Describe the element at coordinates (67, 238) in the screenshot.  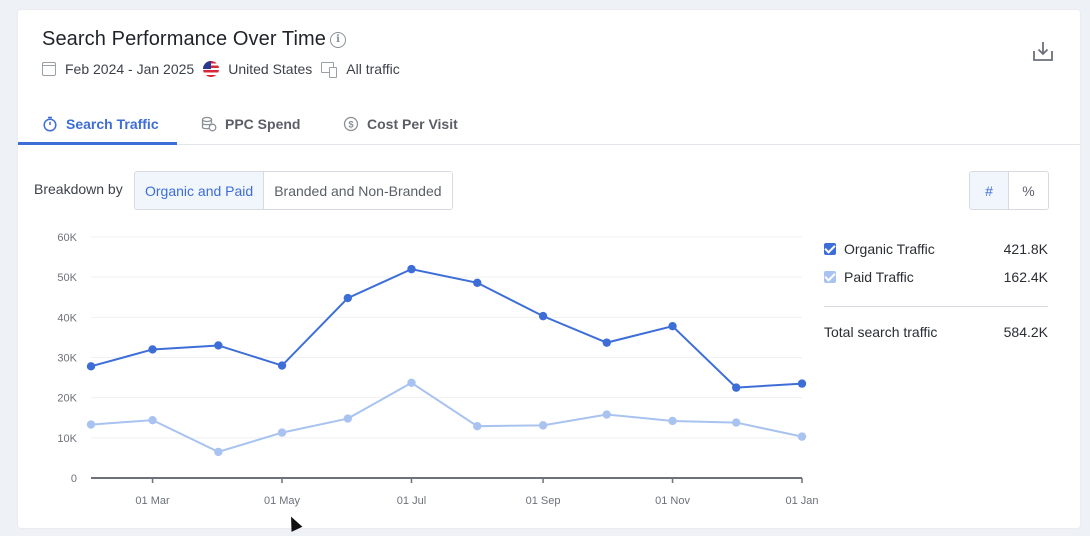
I see `y-tick-label: 60K` at that location.